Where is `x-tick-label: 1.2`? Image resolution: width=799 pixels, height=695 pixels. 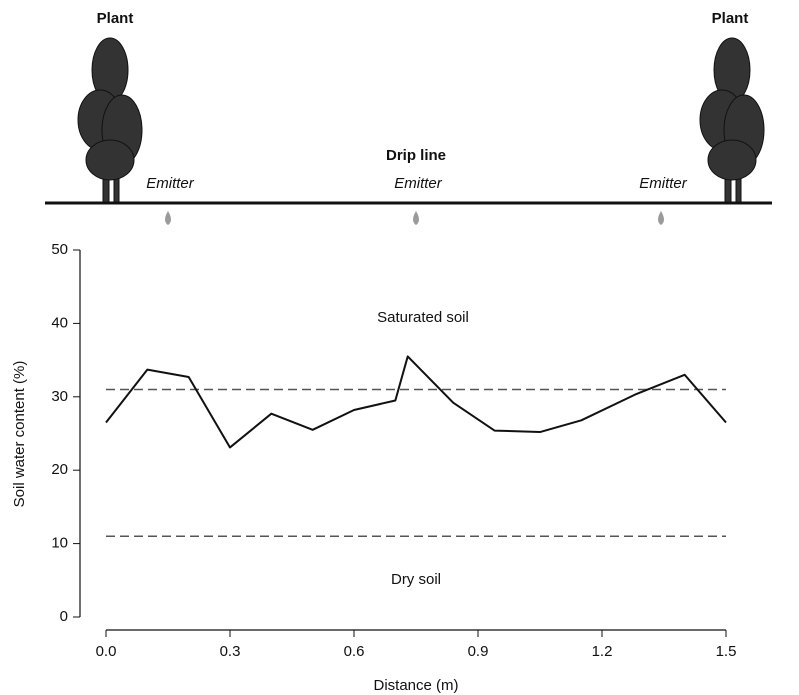
x-tick-label: 1.2 is located at coordinates (602, 651).